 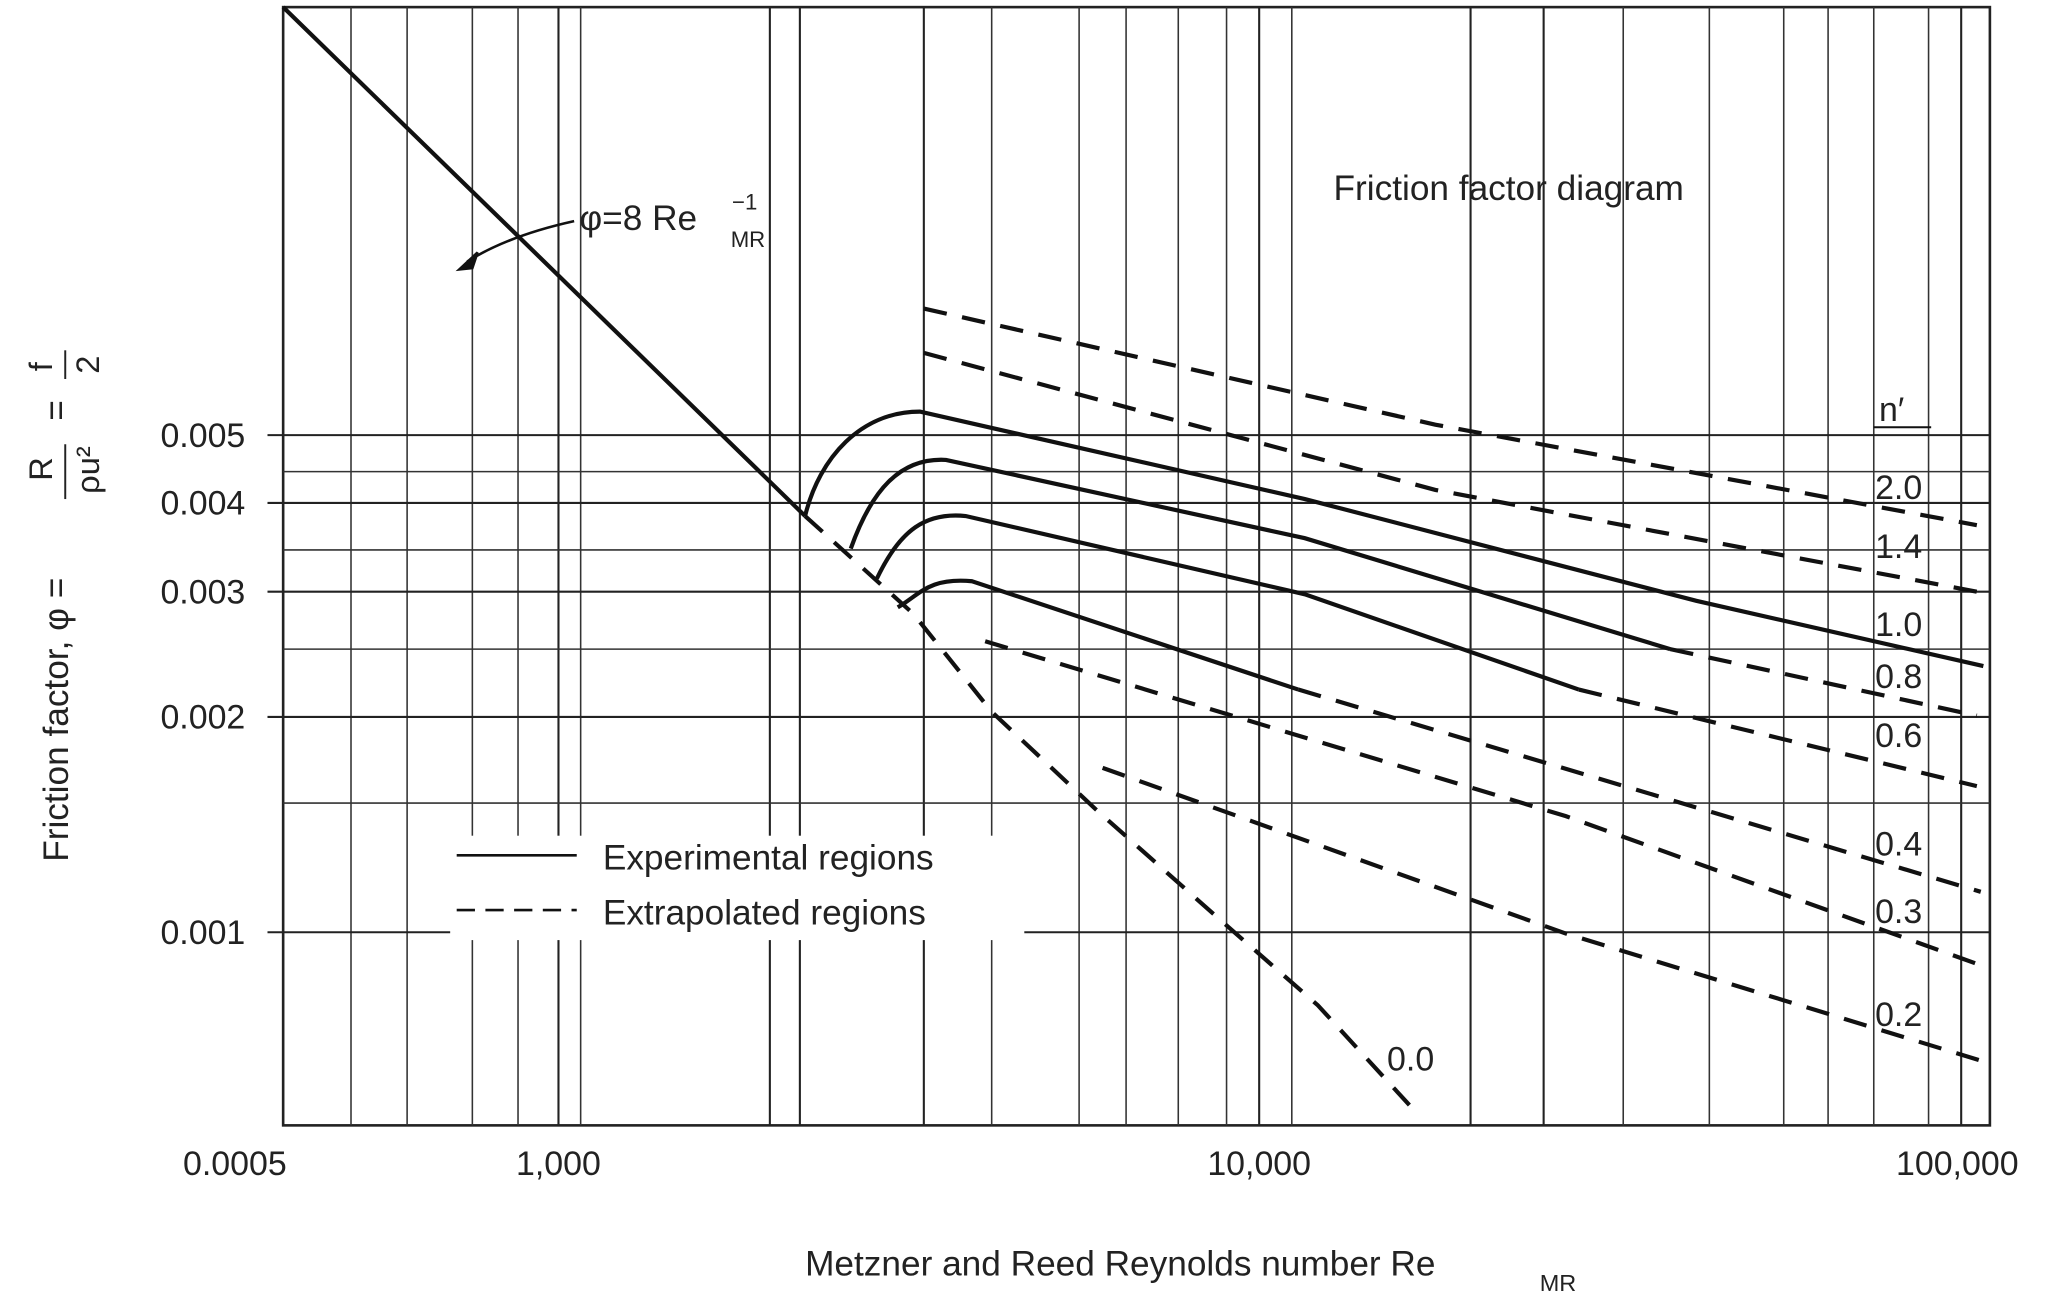 What do you see at coordinates (202, 436) in the screenshot?
I see `svg-text: 0.005` at bounding box center [202, 436].